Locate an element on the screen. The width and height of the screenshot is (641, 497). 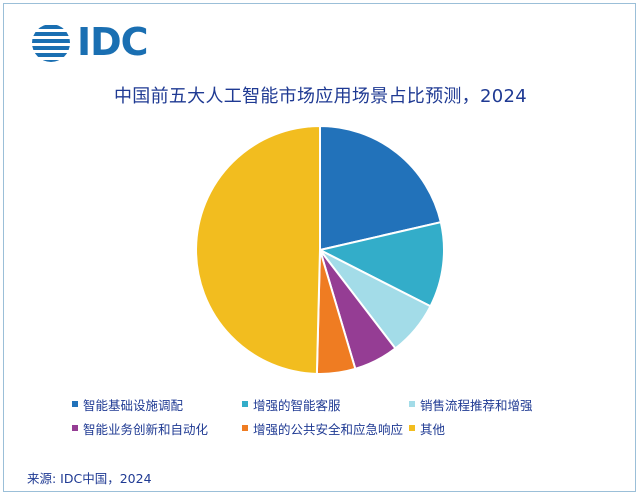
legend-label: 其他 is located at coordinates (433, 429).